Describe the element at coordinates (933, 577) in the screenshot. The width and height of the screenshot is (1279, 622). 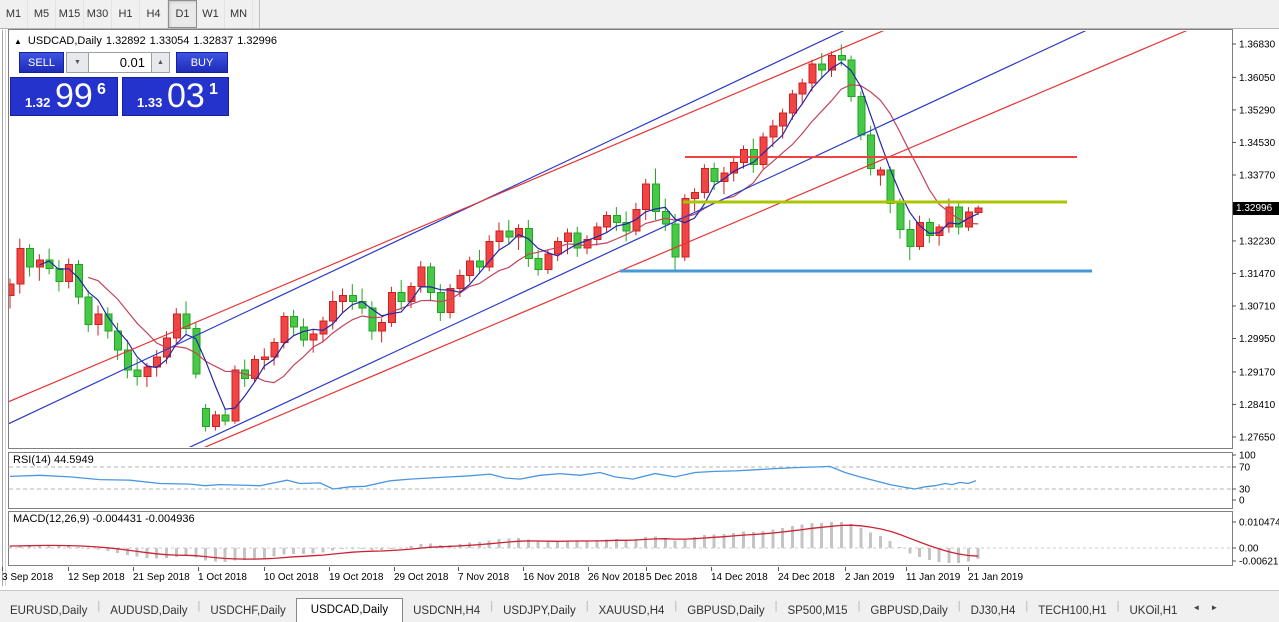
I see `date-axis-label: 11 Jan 2019` at that location.